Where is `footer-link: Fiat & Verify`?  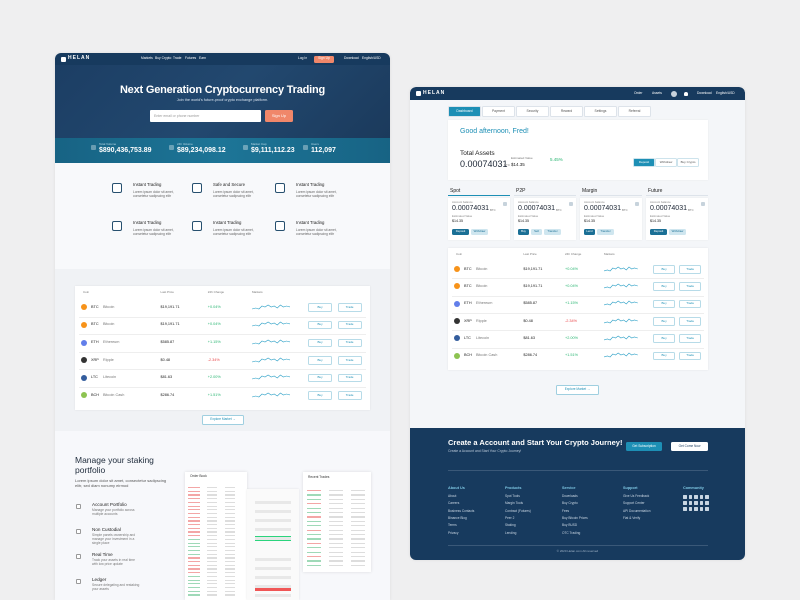 footer-link: Fiat & Verify is located at coordinates (632, 517).